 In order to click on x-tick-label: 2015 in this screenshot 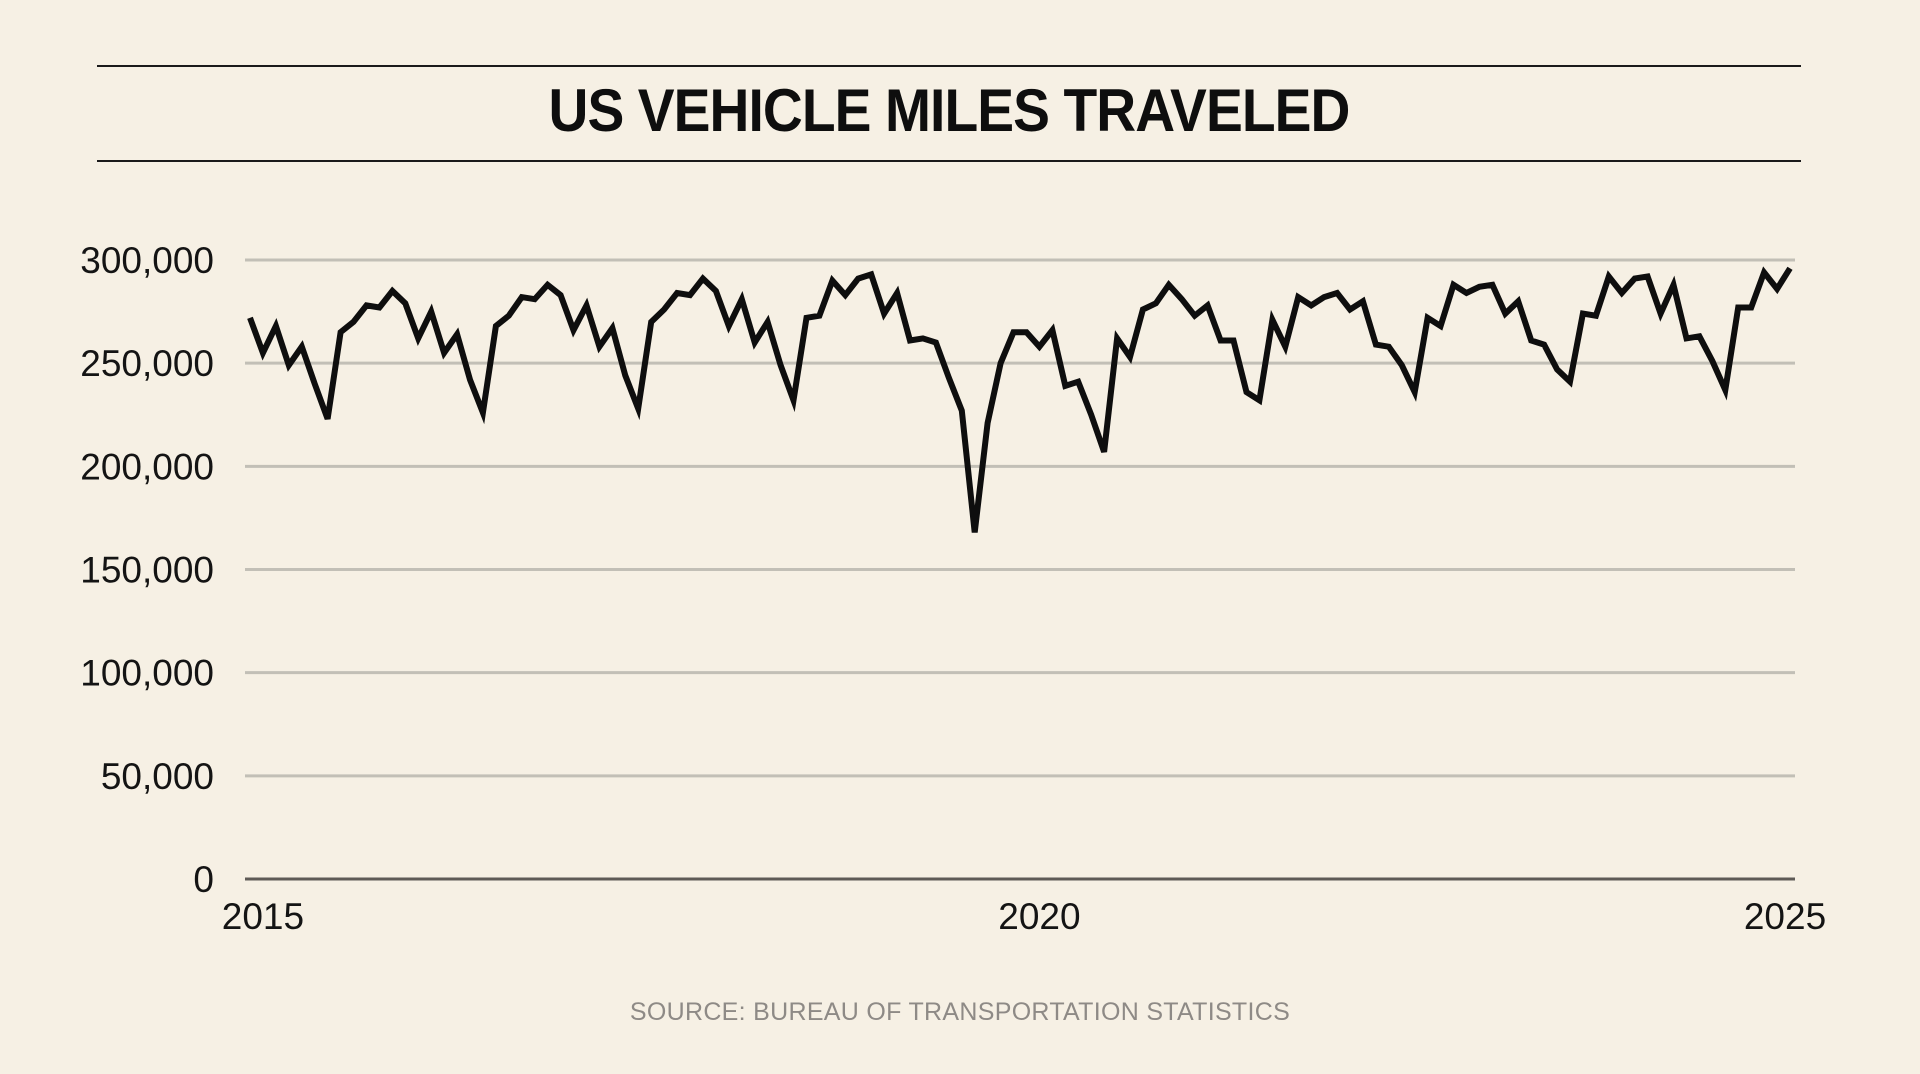, I will do `click(263, 916)`.